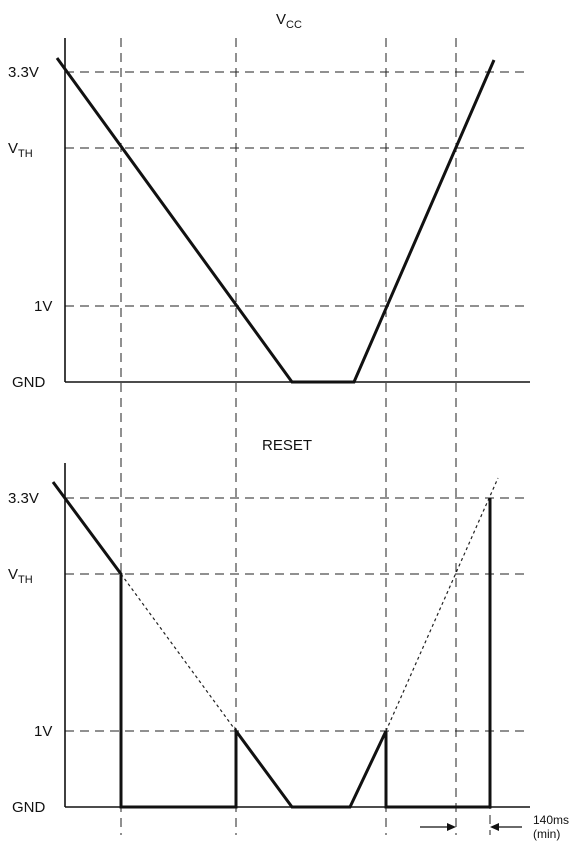 The height and width of the screenshot is (850, 579). I want to click on vcc-label-1v: 1V, so click(43, 306).